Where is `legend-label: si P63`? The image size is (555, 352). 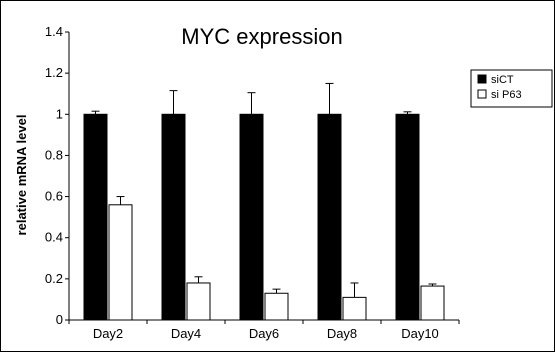 legend-label: si P63 is located at coordinates (506, 95).